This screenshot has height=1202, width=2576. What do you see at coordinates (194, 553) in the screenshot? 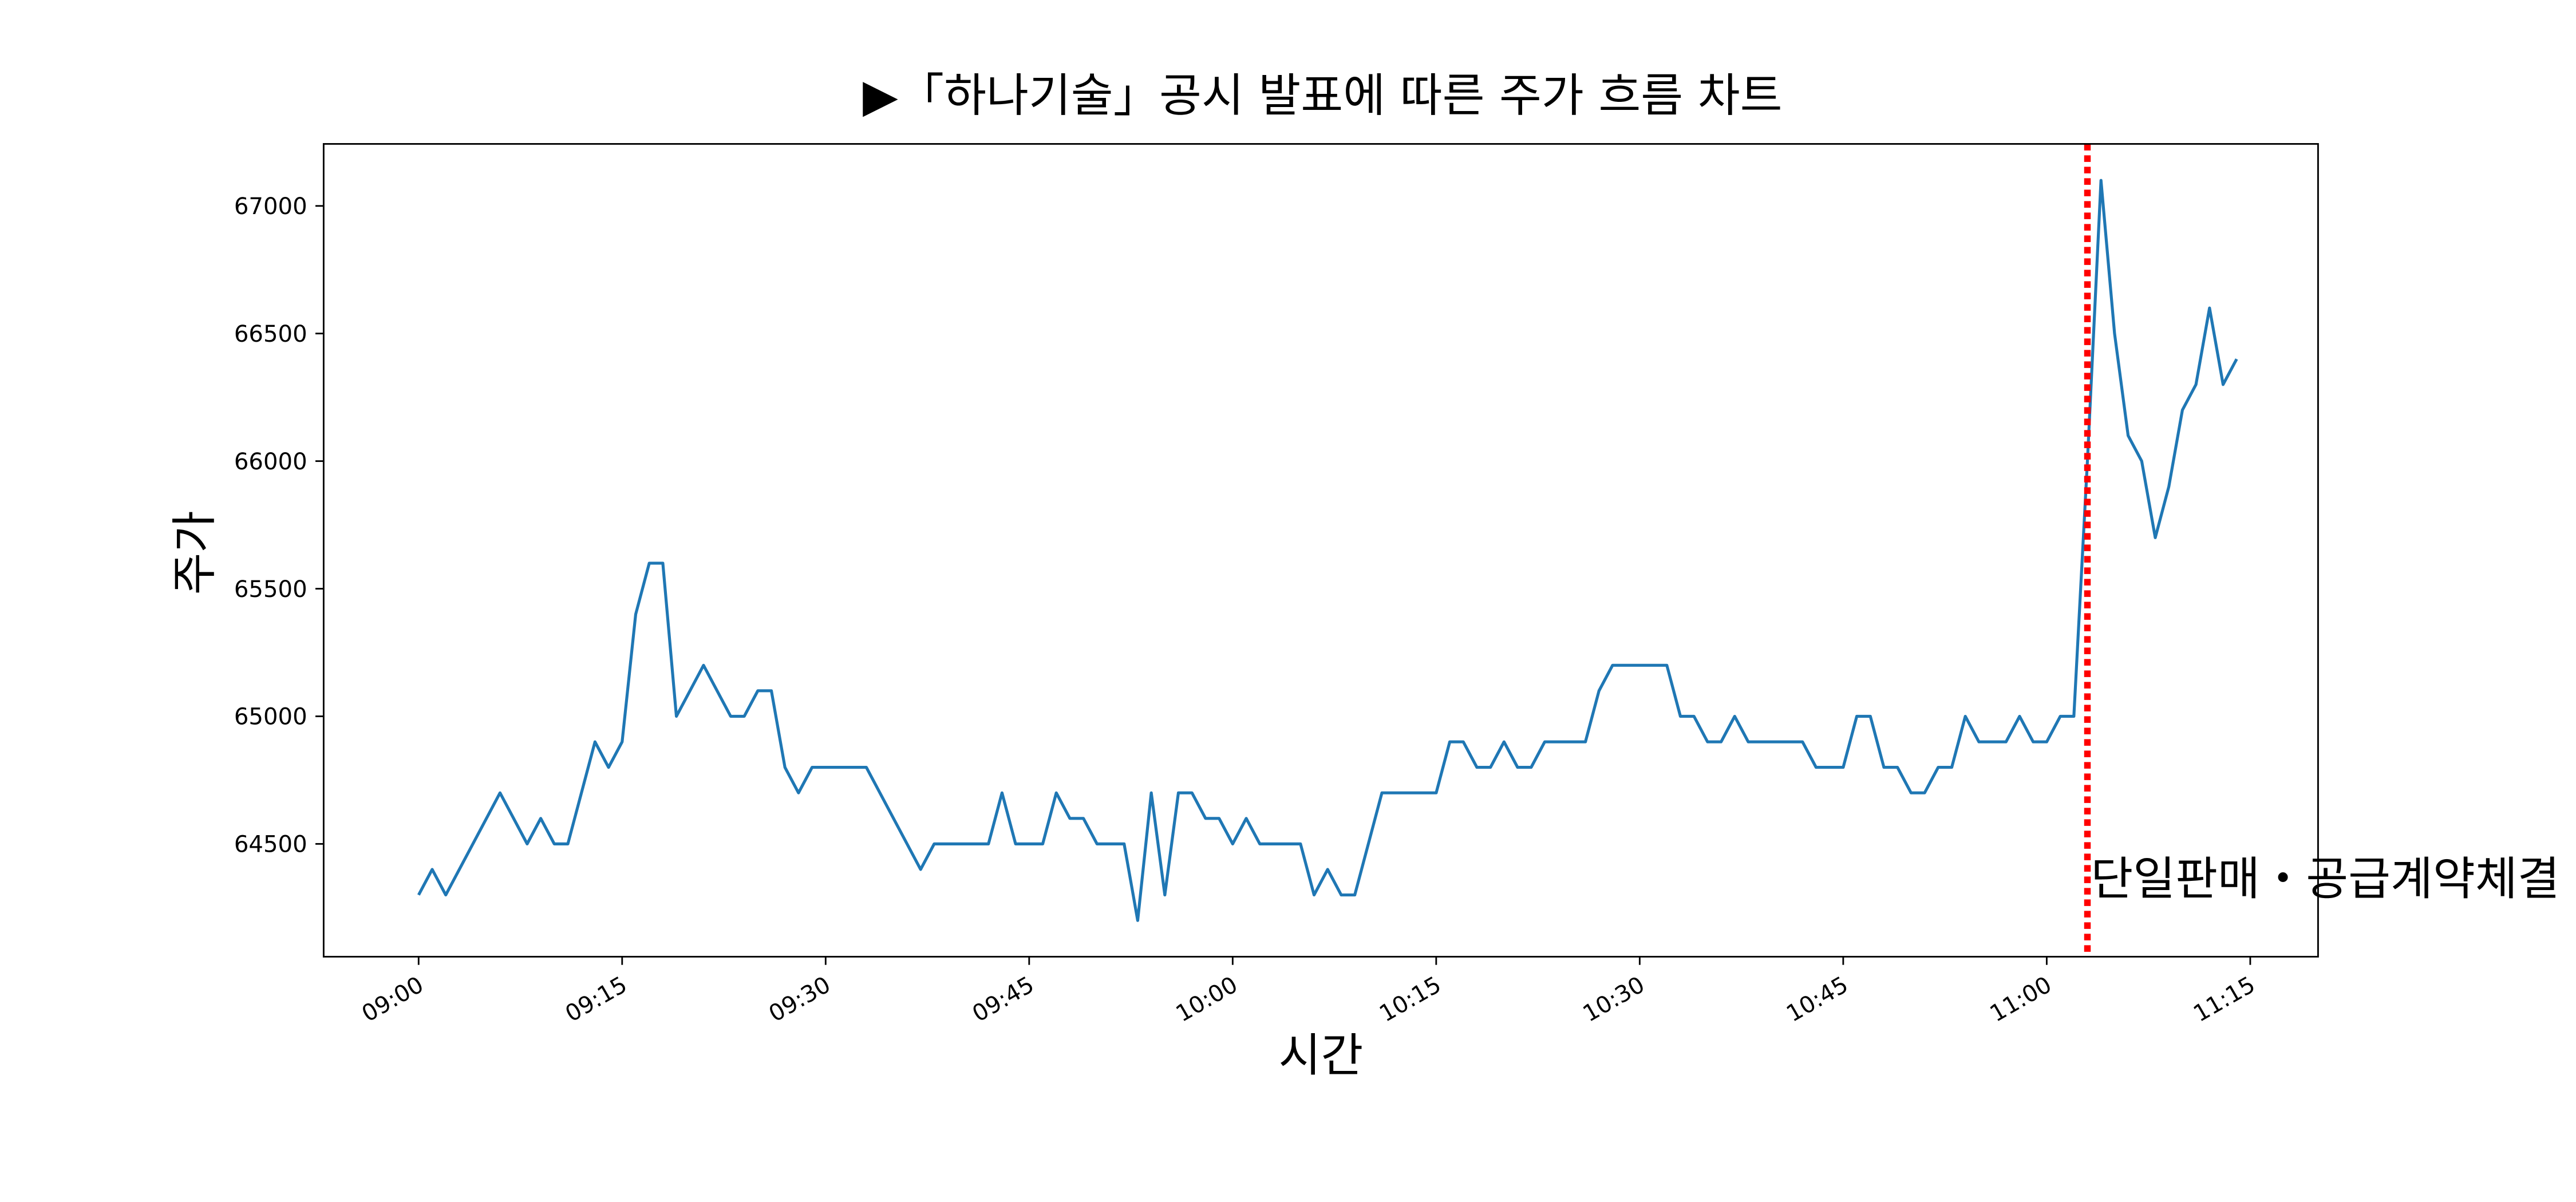
I see `y-axis-label: 주가` at bounding box center [194, 553].